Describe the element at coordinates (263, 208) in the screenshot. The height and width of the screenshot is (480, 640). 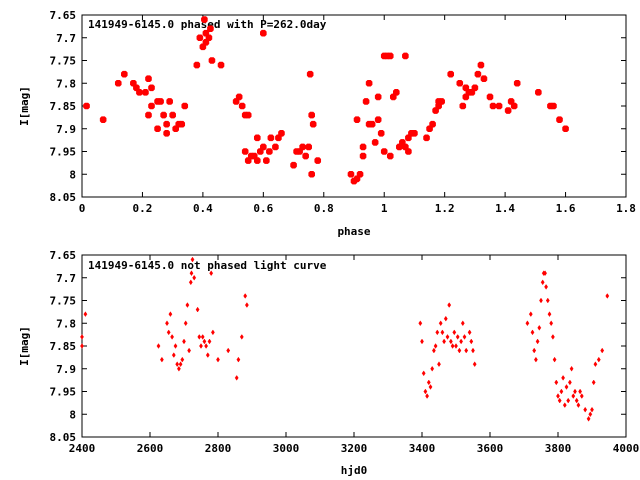
I see `x-tick-label: 0.6` at that location.